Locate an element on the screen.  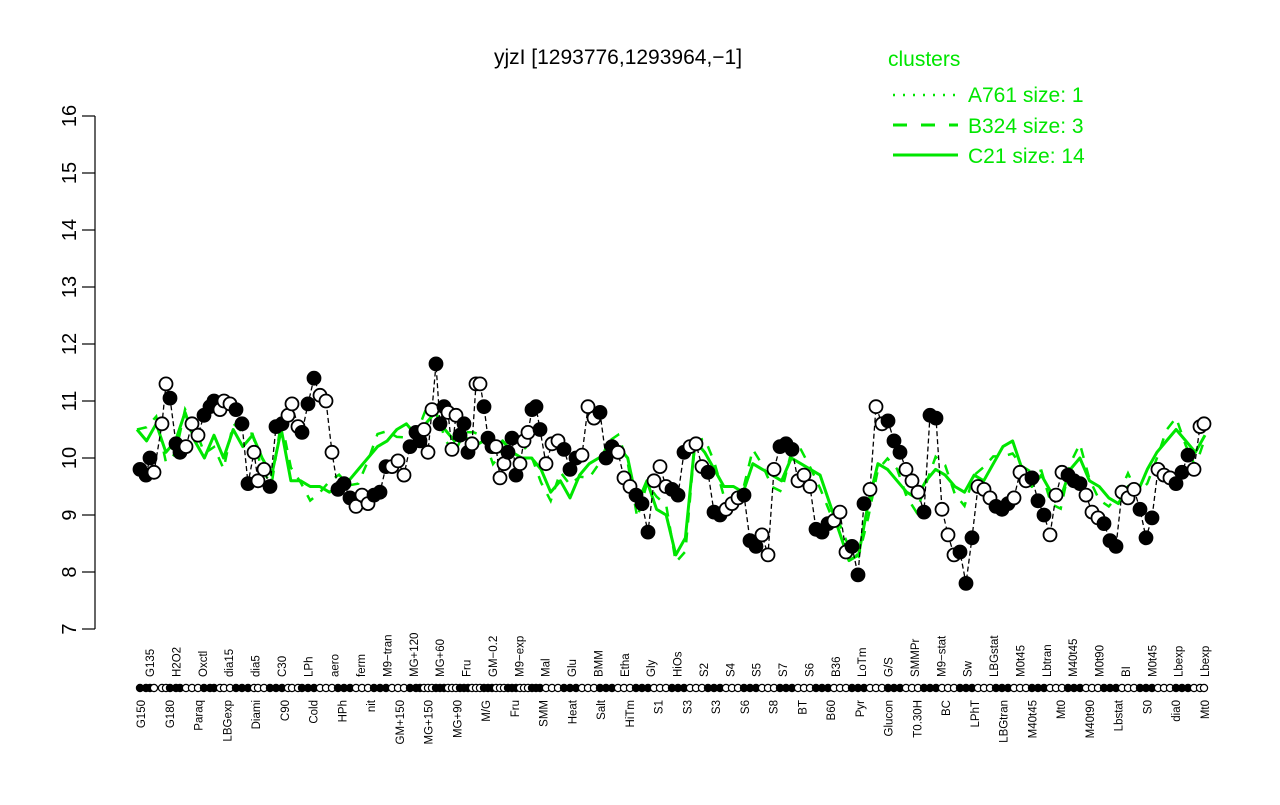
legend-title: clusters is located at coordinates (924, 59).